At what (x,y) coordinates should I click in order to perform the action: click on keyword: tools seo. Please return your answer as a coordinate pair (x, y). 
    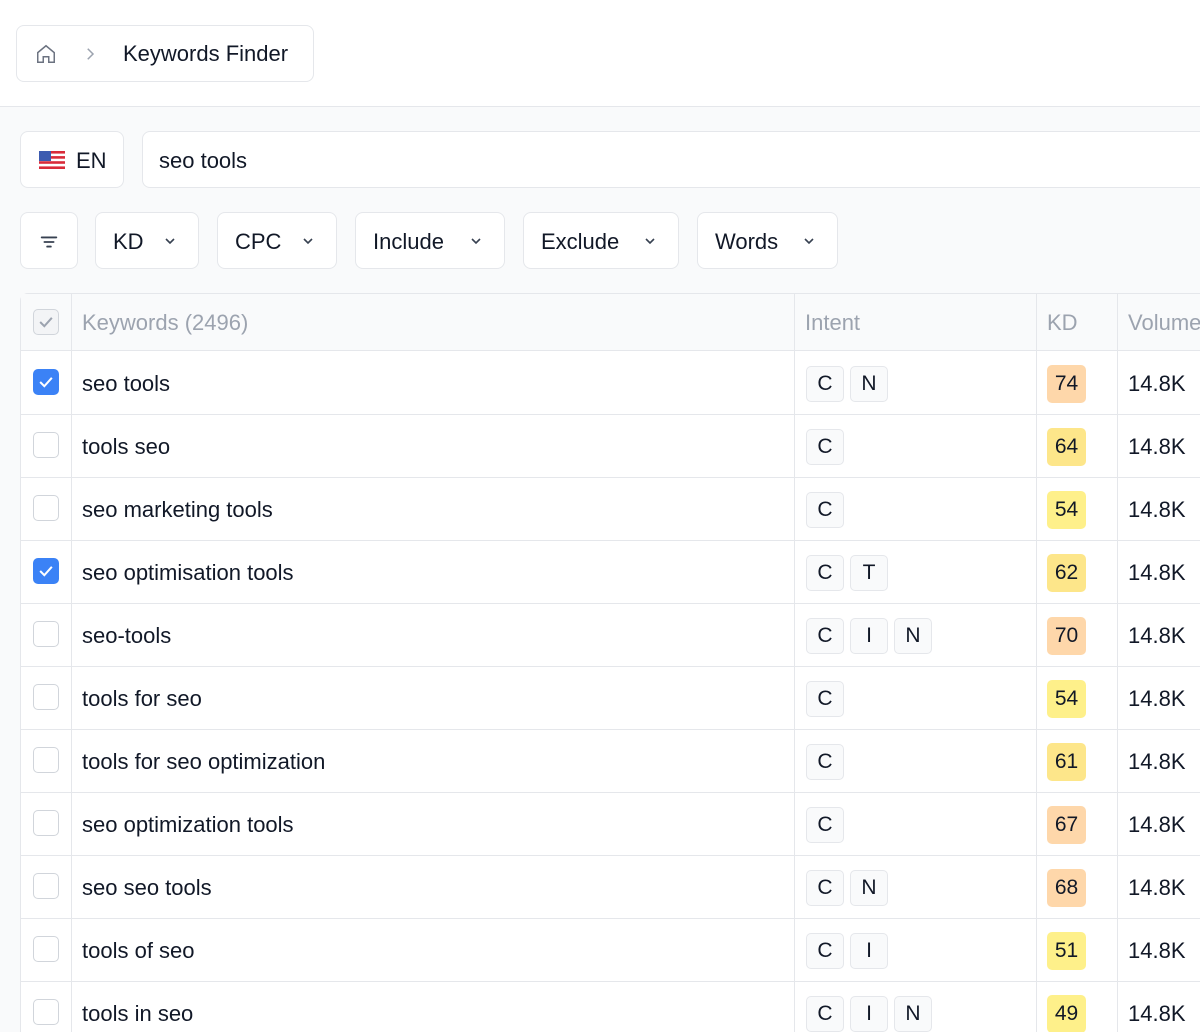
    Looking at the image, I should click on (126, 446).